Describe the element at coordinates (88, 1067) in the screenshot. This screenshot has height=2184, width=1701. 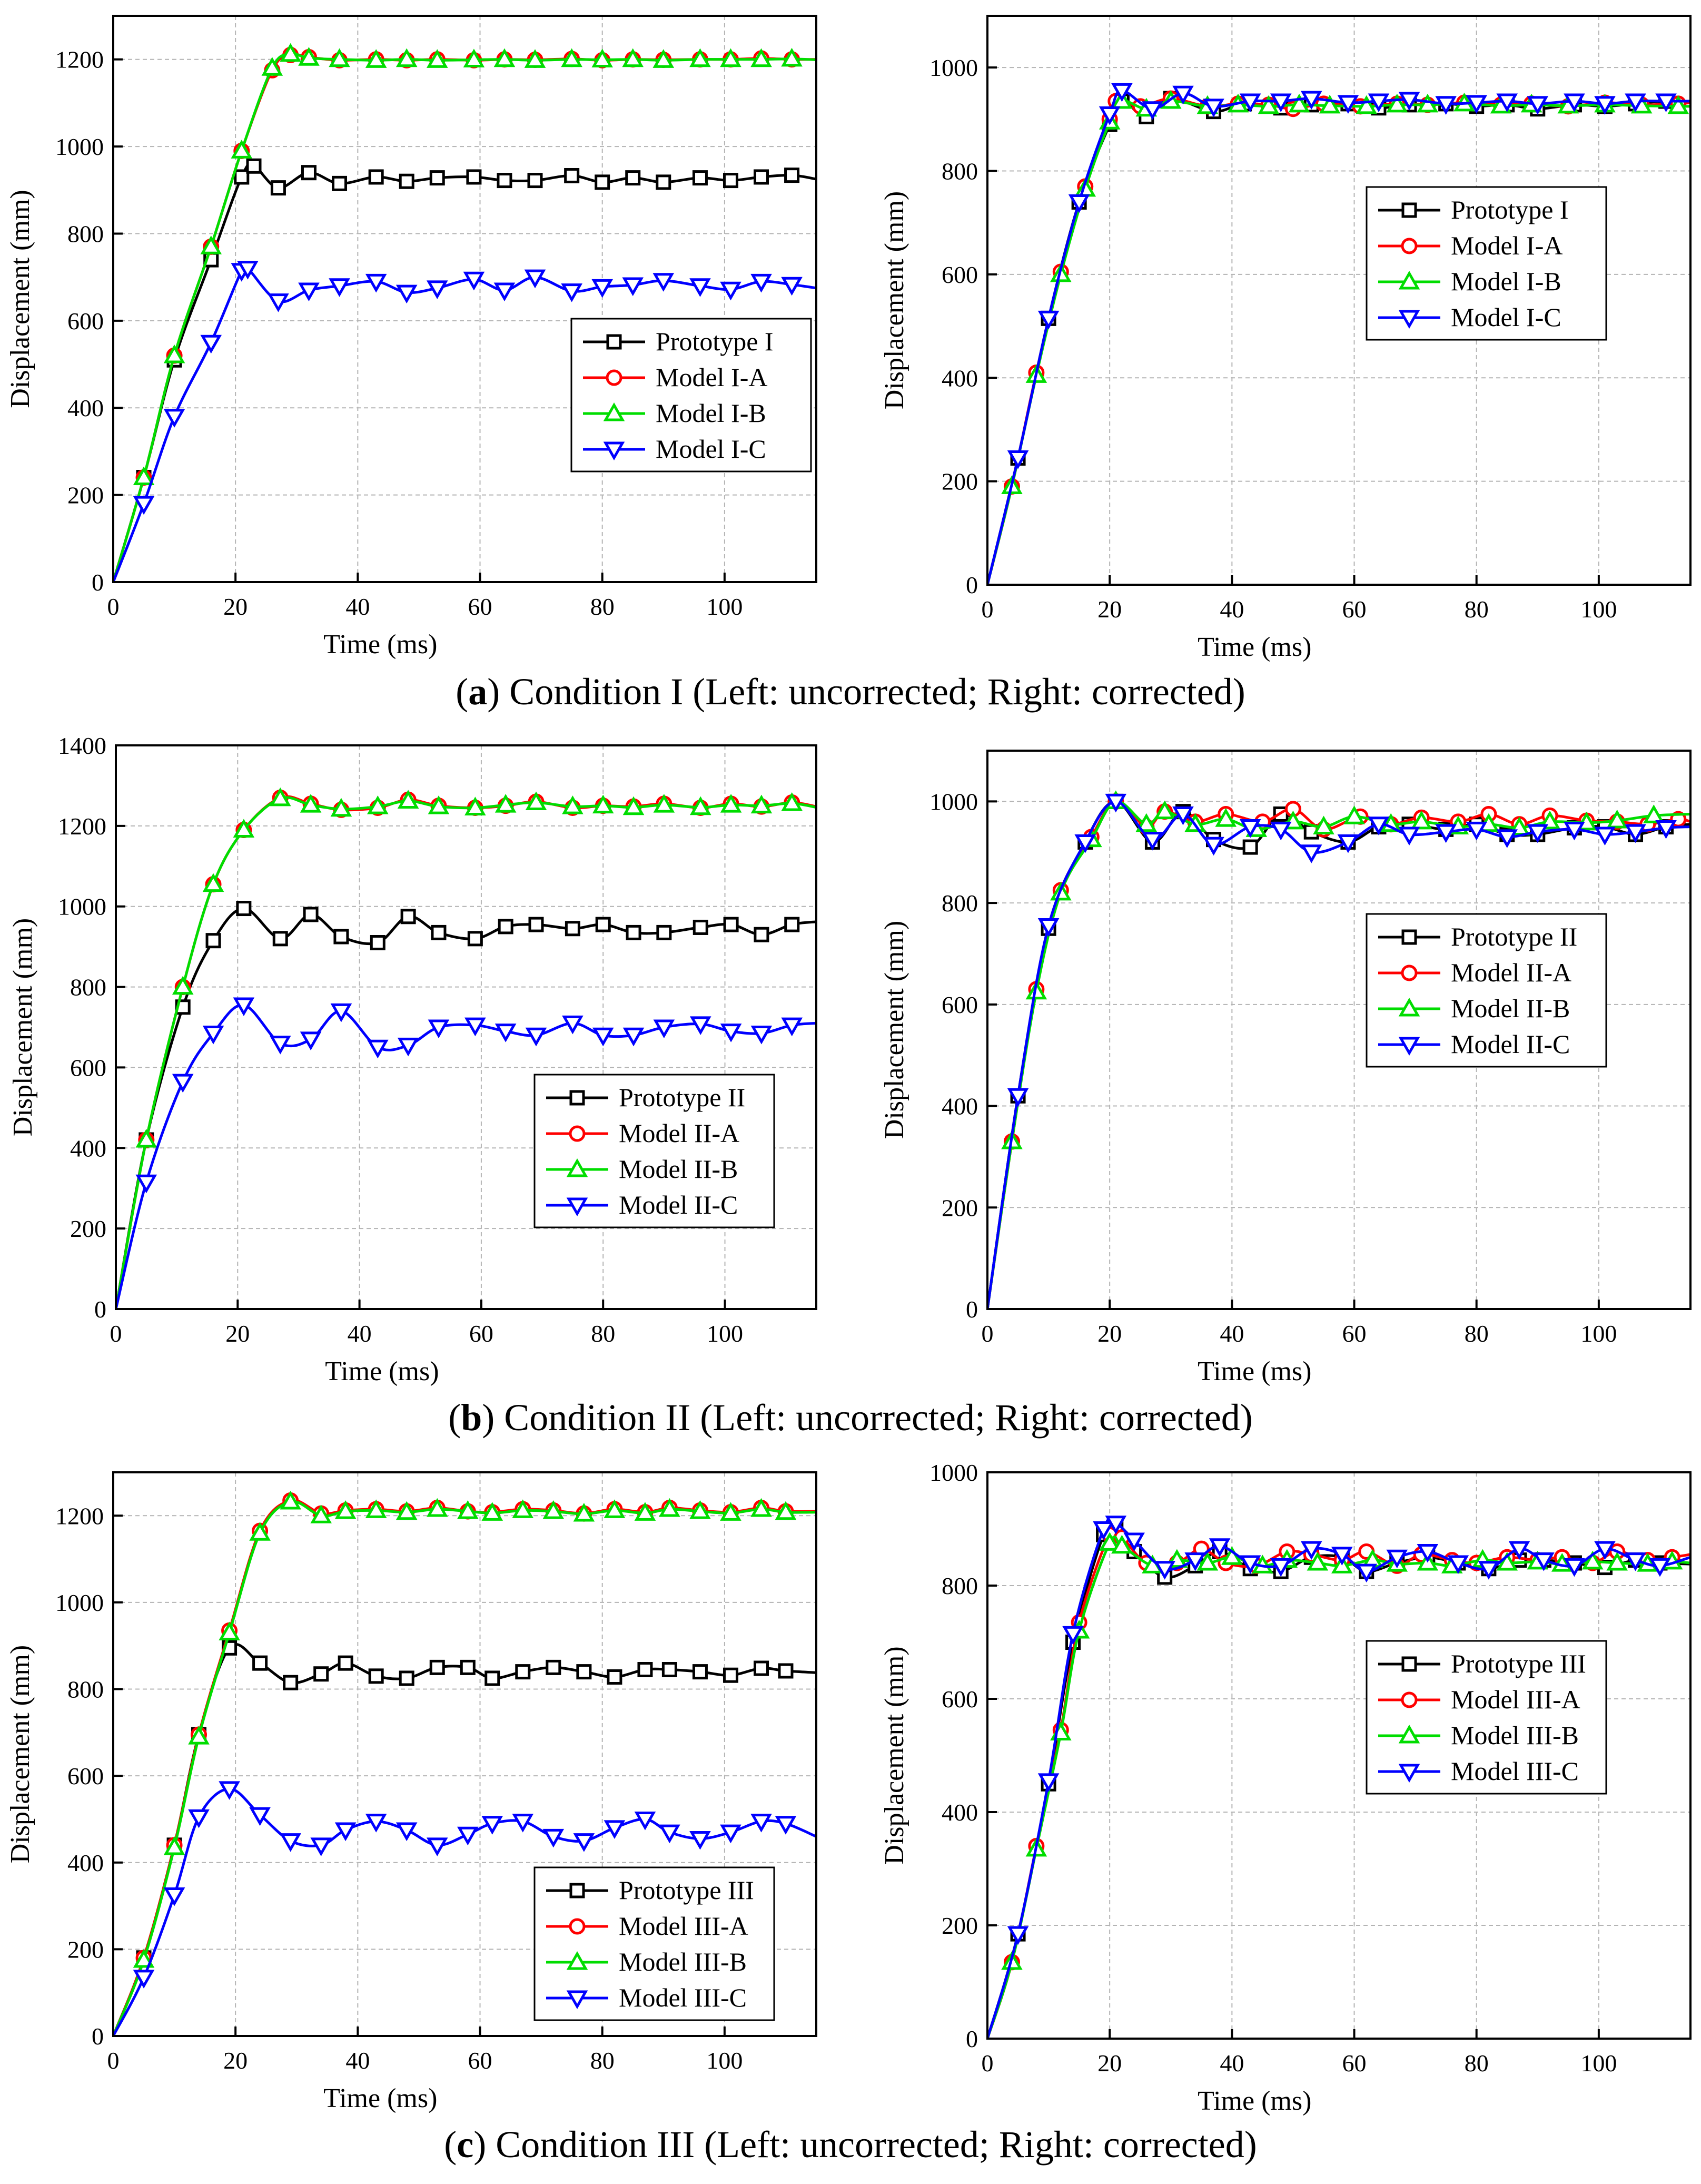
I see `y-tick-label: 600` at that location.